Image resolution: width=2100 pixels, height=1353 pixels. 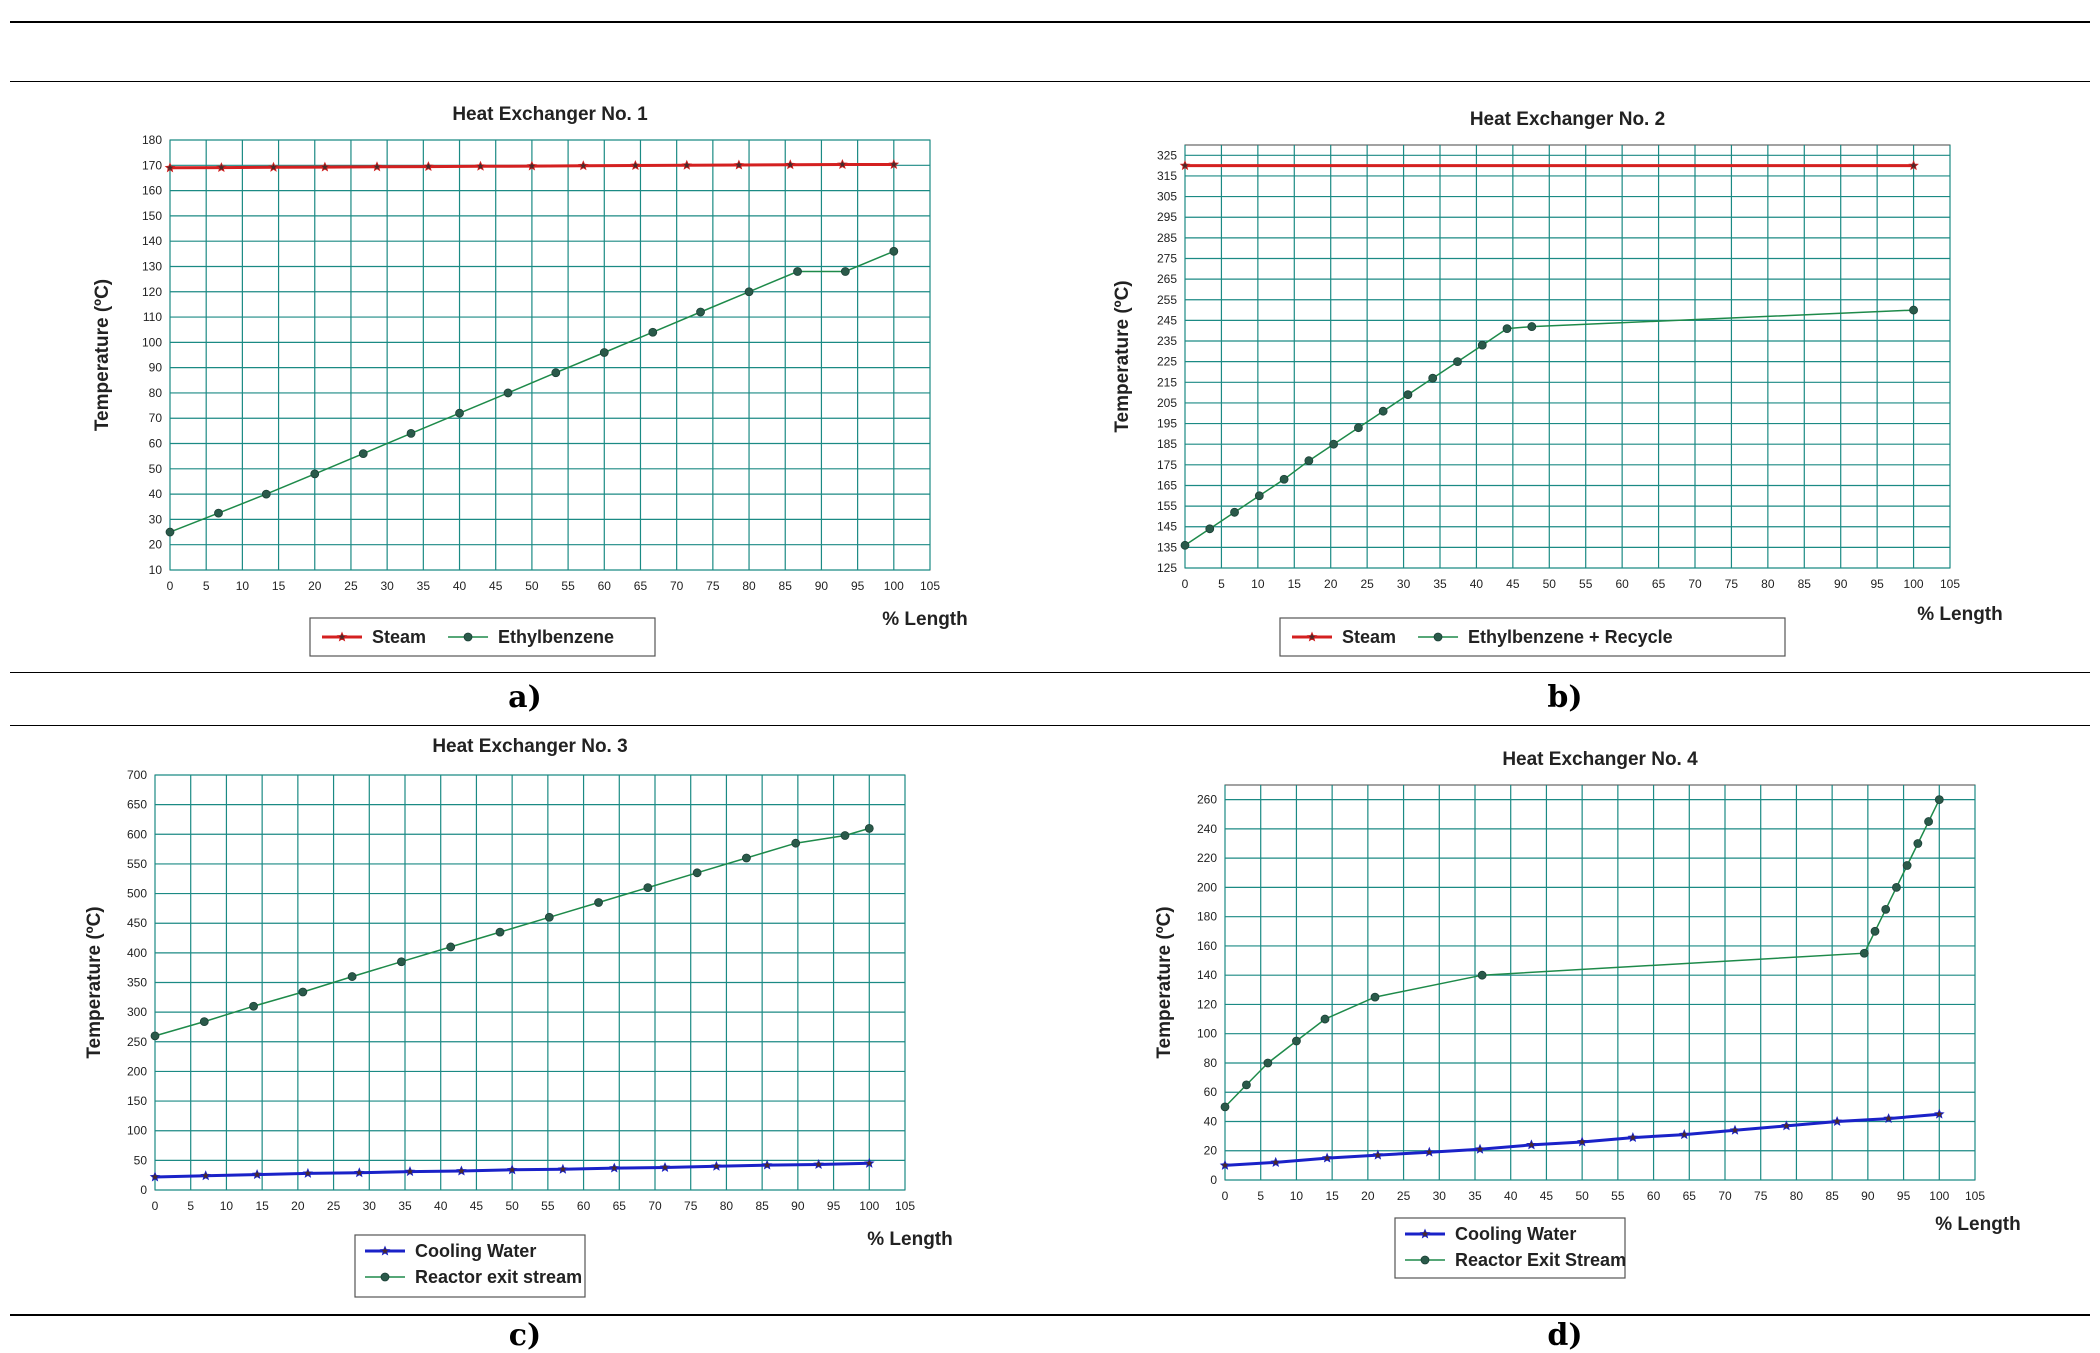 I want to click on x-tick-label: 60, so click(x=1622, y=584).